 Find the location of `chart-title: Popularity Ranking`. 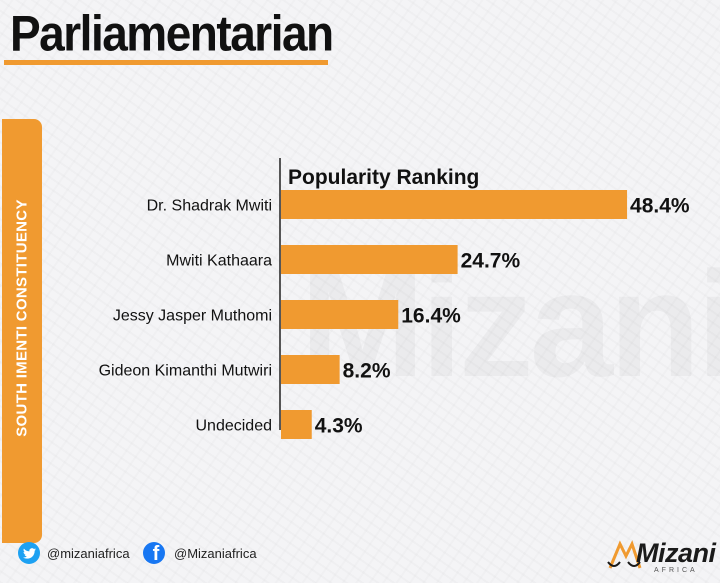

chart-title: Popularity Ranking is located at coordinates (383, 177).